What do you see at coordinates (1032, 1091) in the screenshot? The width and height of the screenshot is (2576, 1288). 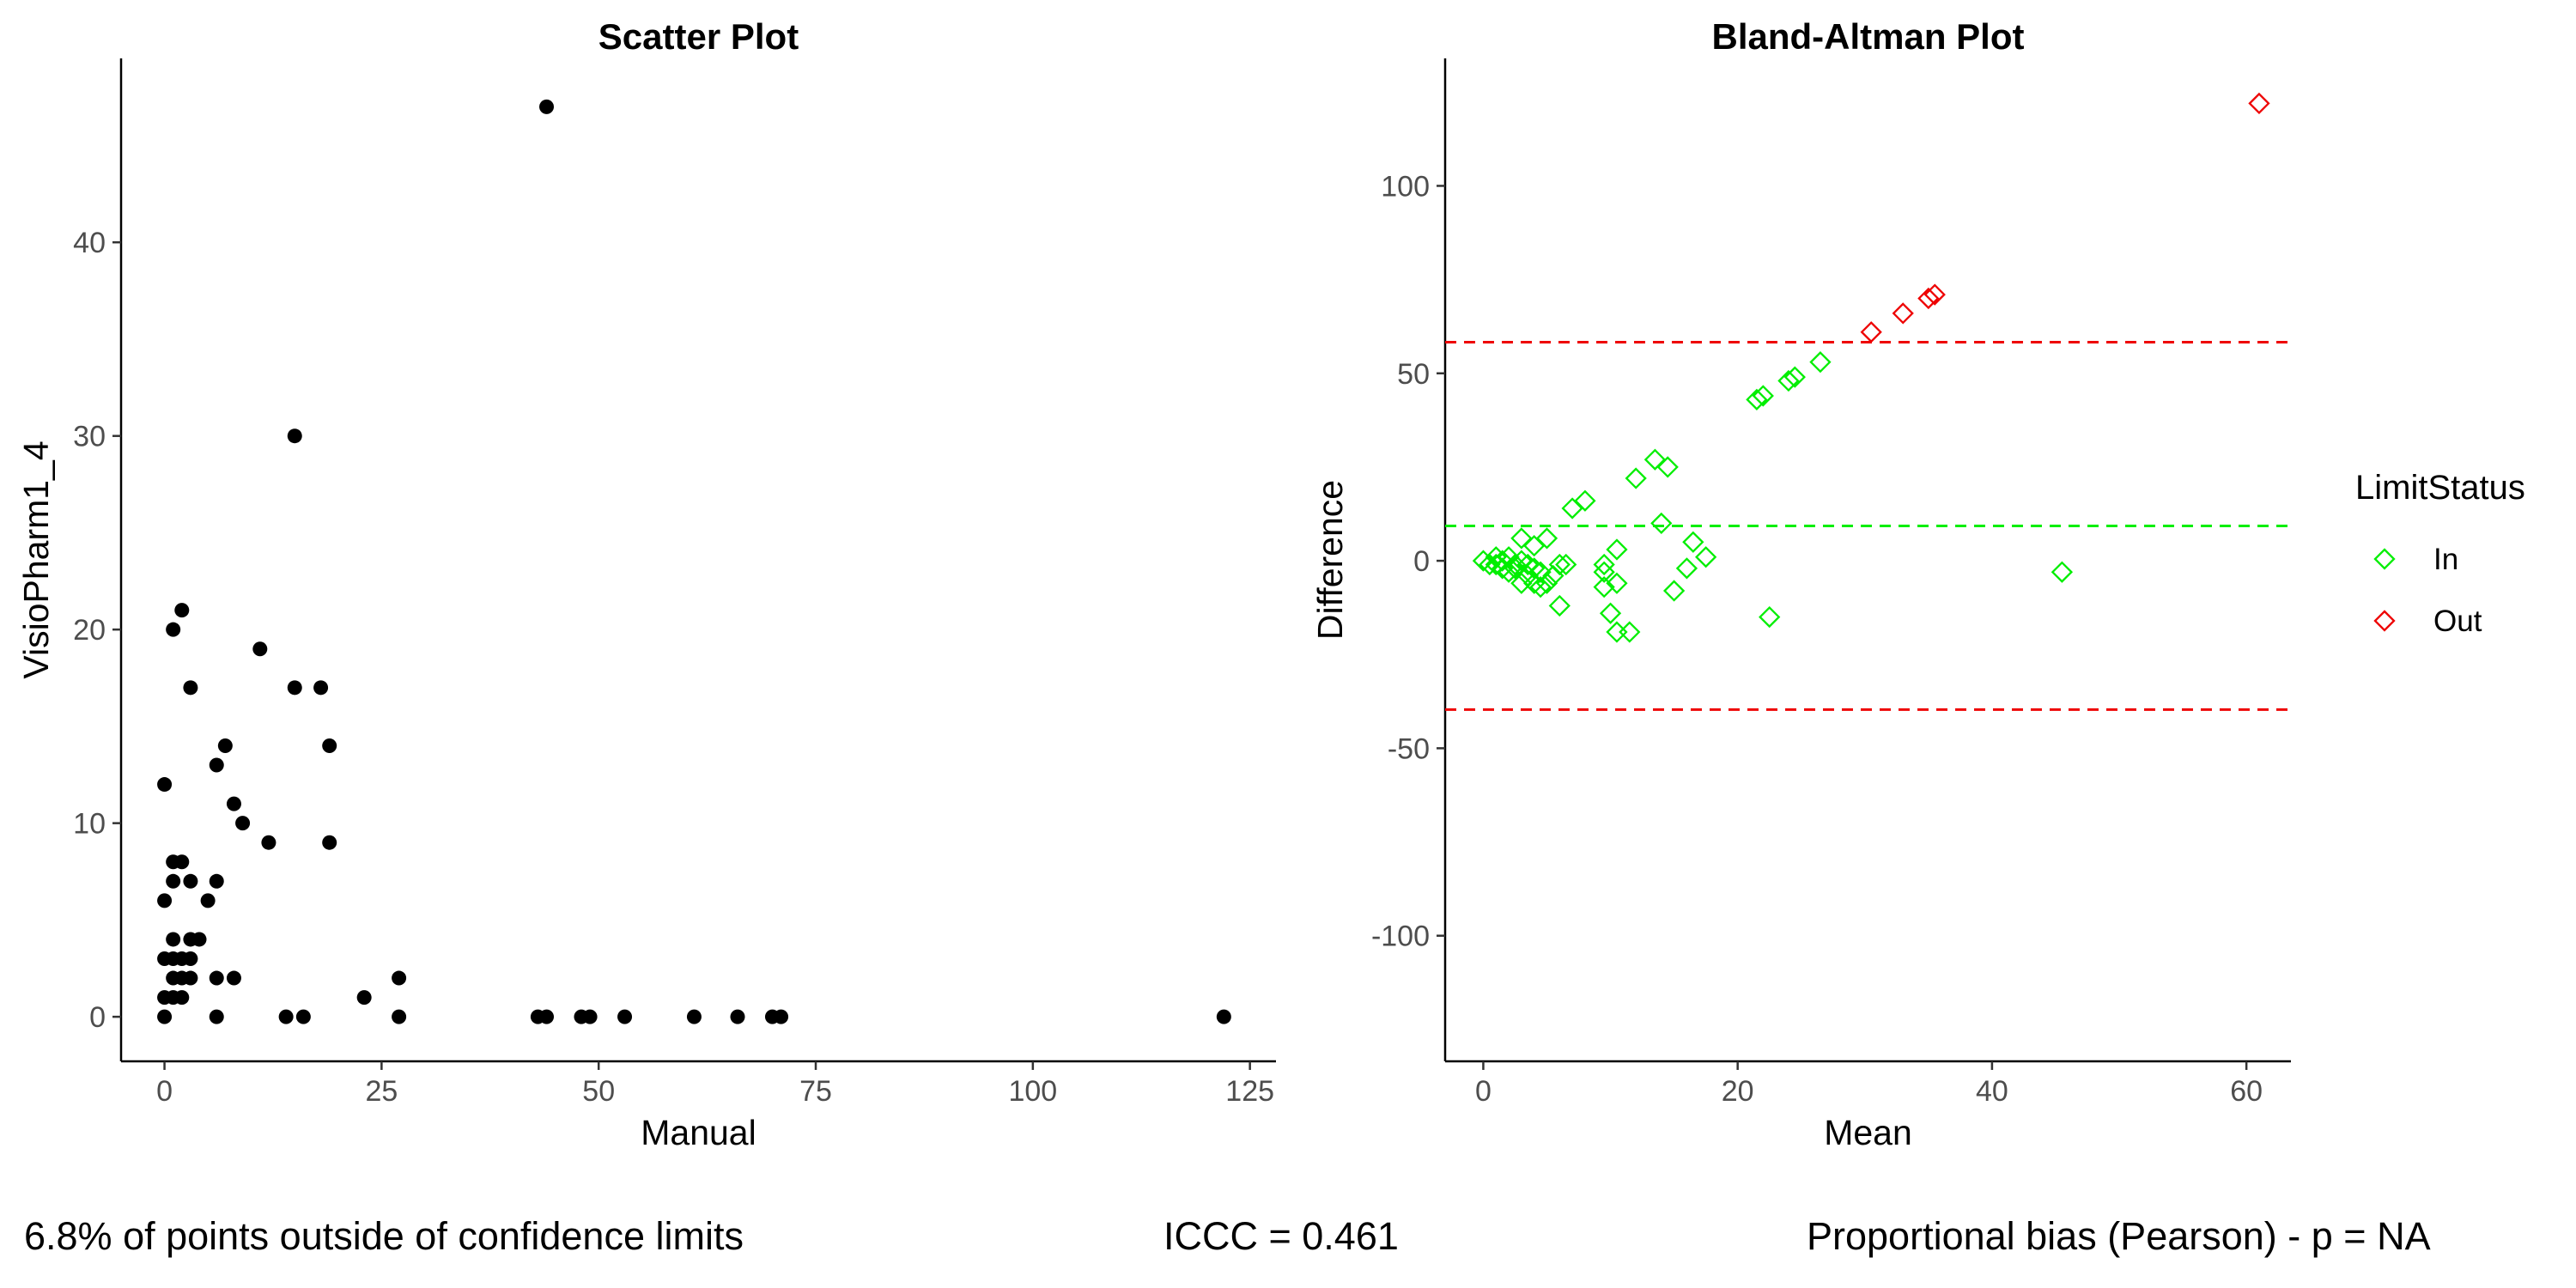 I see `x-tick-label: 100` at bounding box center [1032, 1091].